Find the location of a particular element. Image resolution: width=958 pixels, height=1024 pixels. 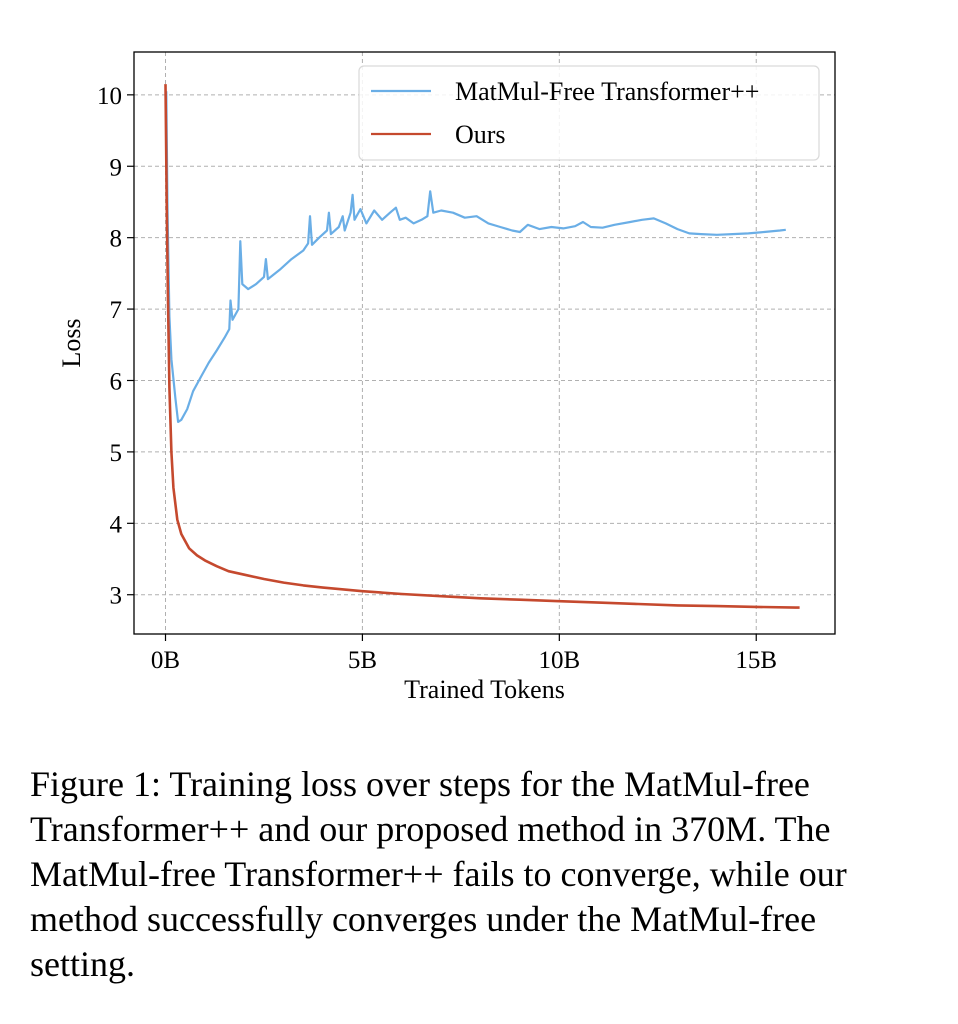

x-tick-label: 10B is located at coordinates (559, 660).